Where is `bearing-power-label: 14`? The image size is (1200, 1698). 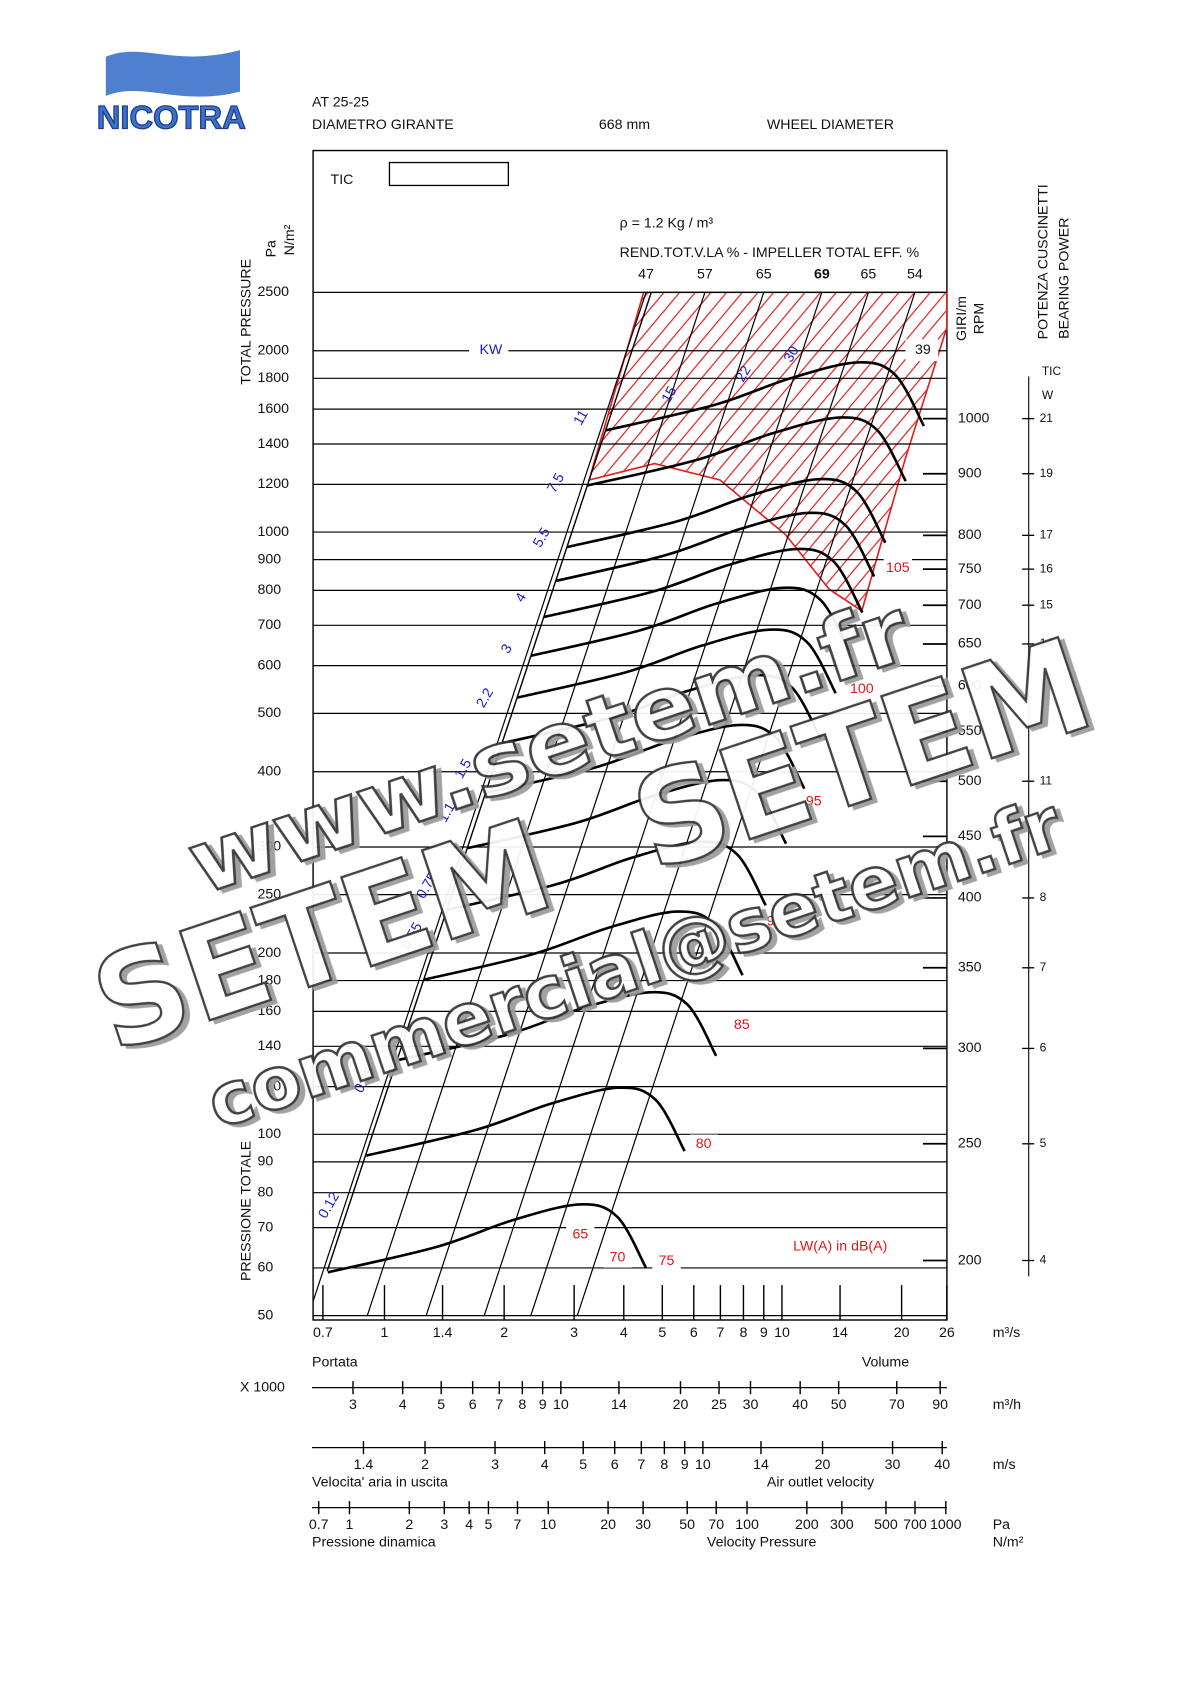
bearing-power-label: 14 is located at coordinates (1047, 643).